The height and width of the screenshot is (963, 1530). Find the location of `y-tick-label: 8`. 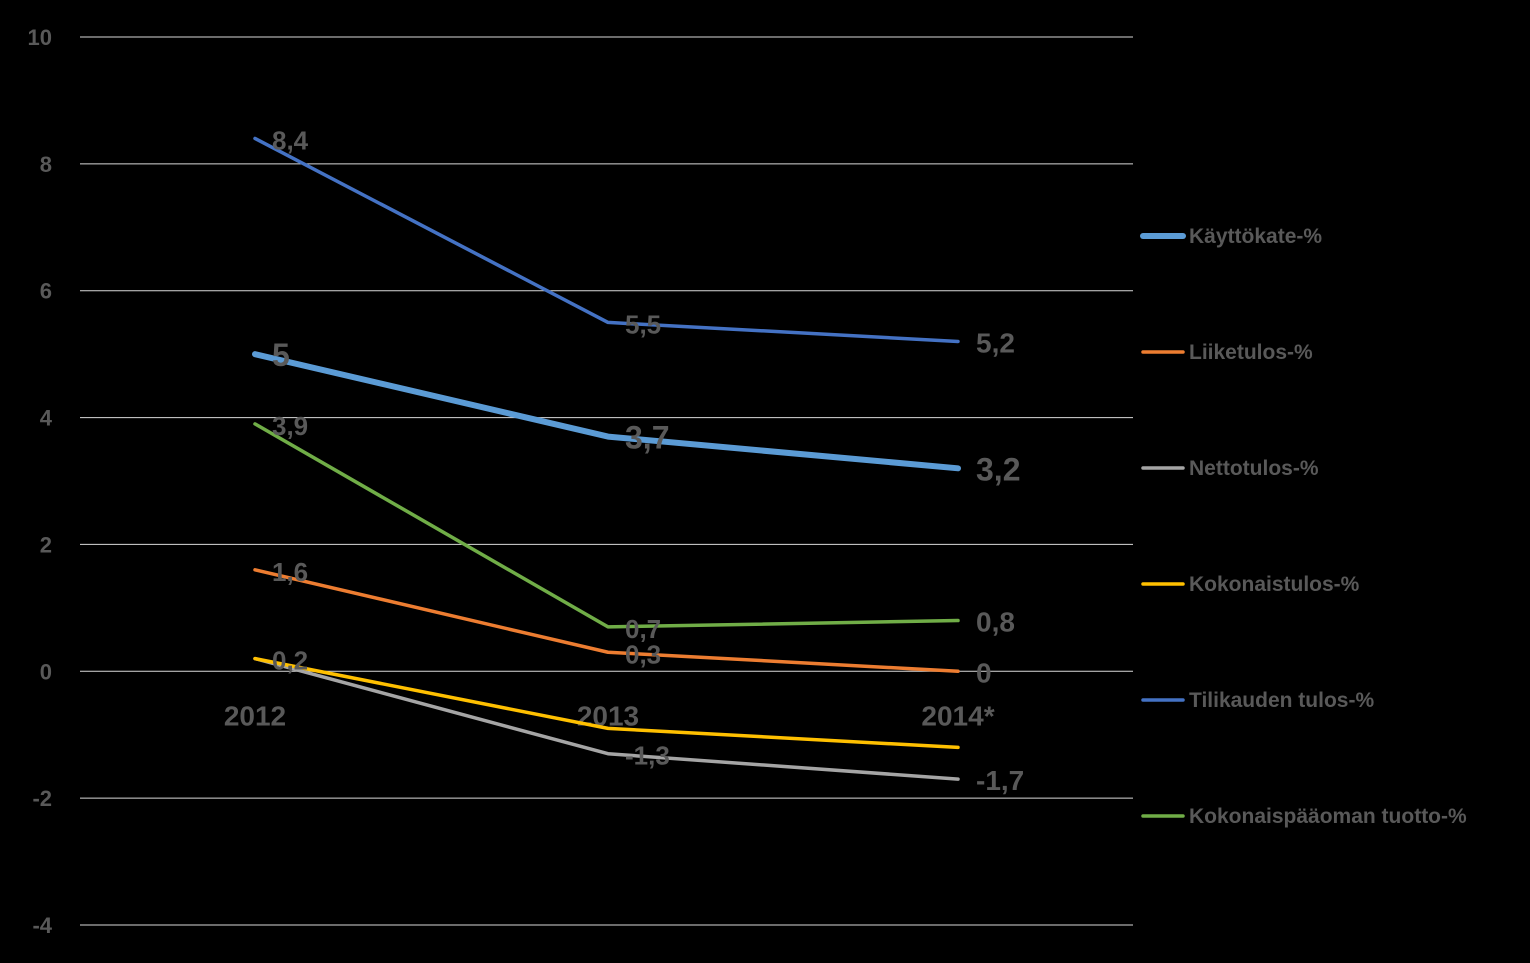

y-tick-label: 8 is located at coordinates (46, 164).